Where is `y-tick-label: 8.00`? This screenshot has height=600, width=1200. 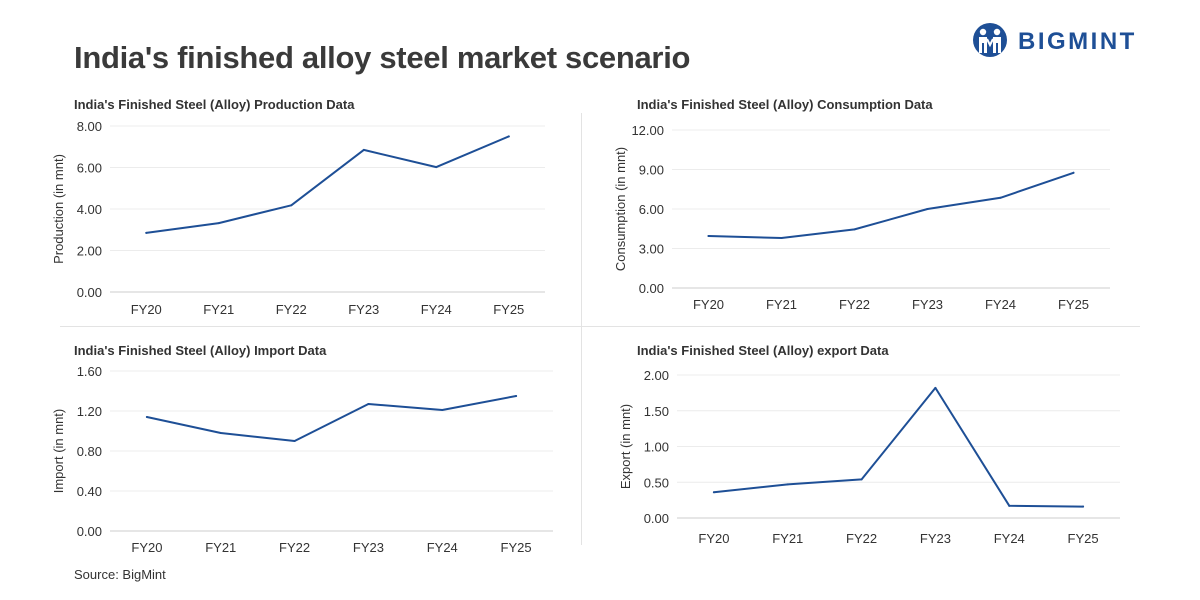 y-tick-label: 8.00 is located at coordinates (89, 126).